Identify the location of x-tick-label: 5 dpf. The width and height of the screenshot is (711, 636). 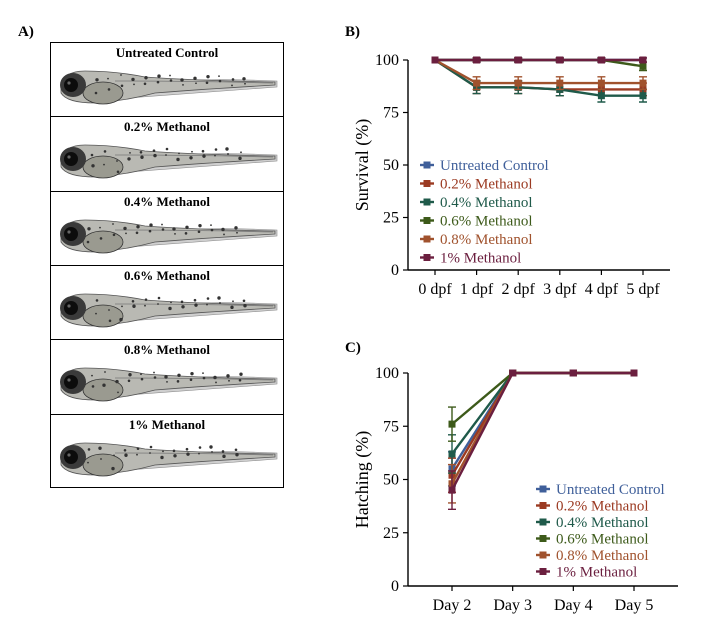
(643, 289).